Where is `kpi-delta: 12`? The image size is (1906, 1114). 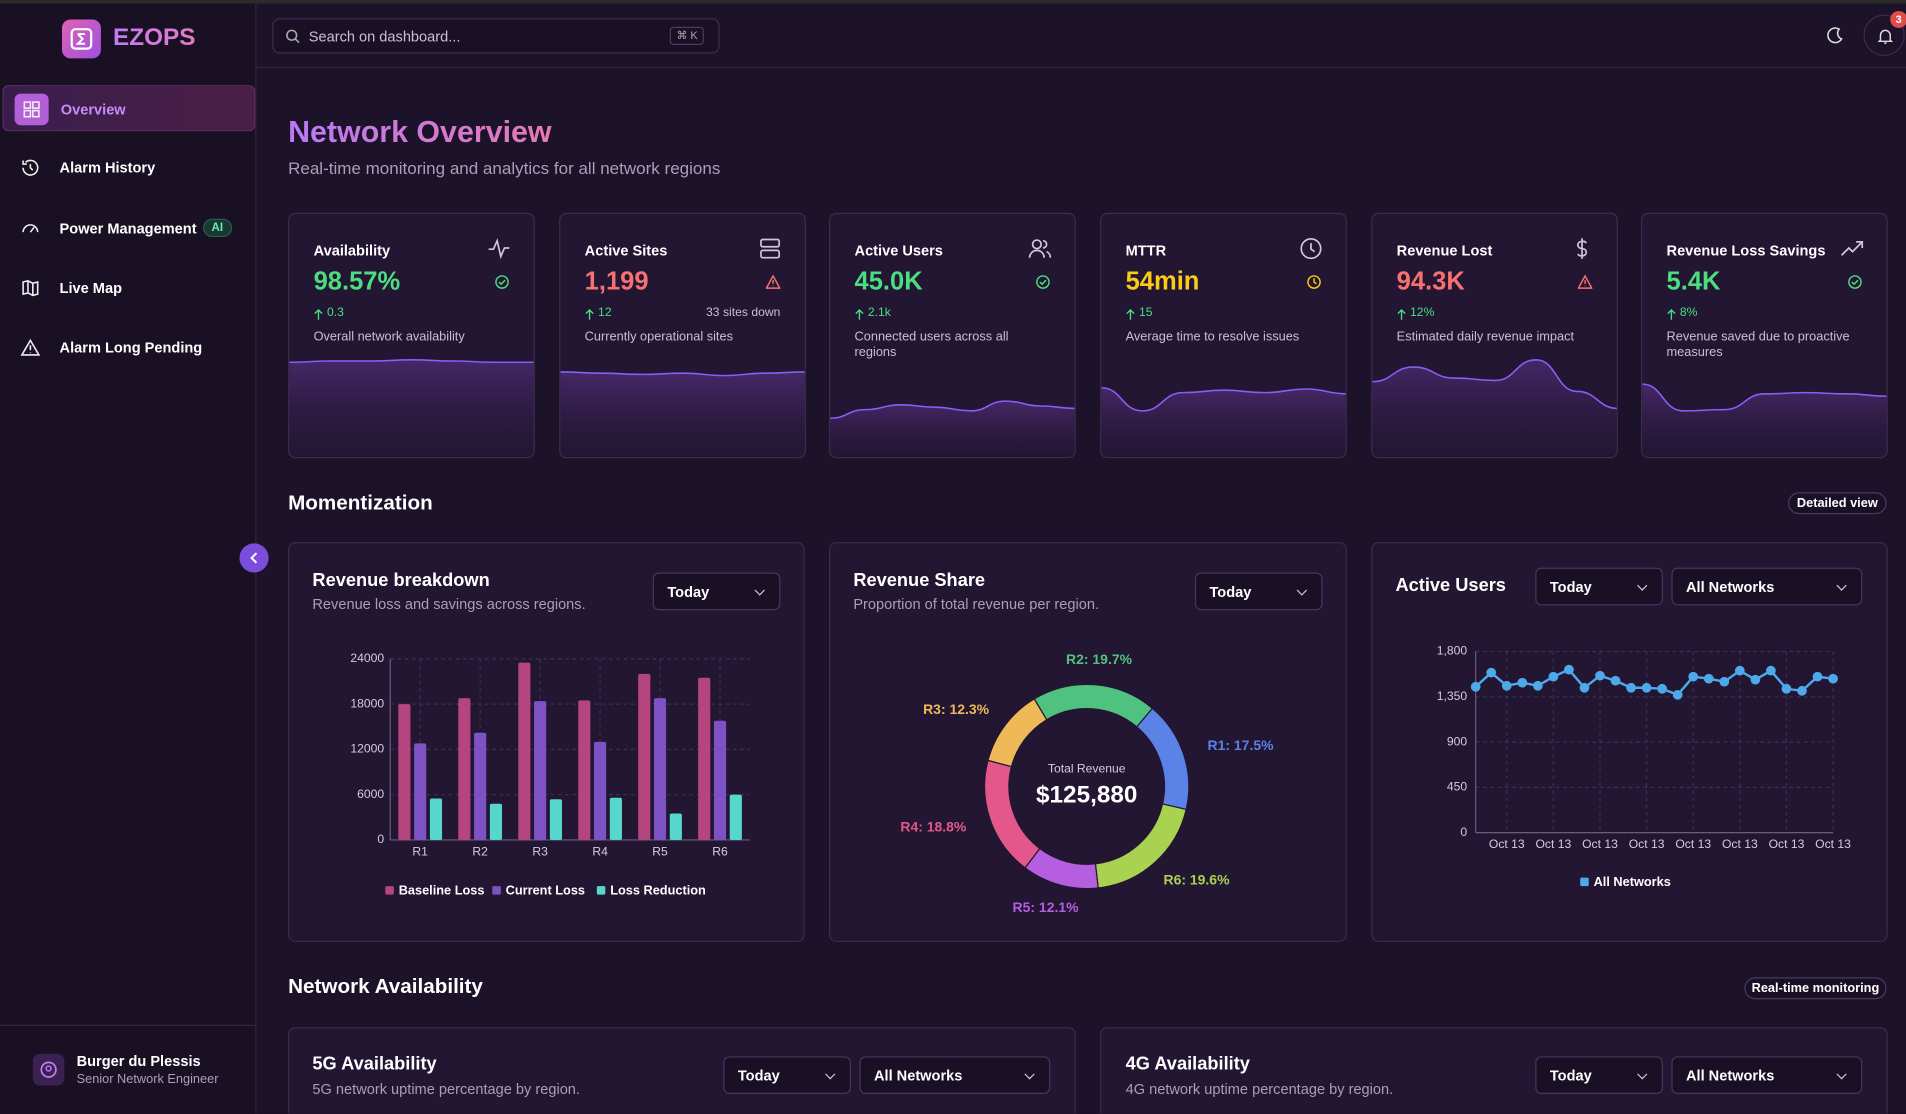
kpi-delta: 12 is located at coordinates (605, 313).